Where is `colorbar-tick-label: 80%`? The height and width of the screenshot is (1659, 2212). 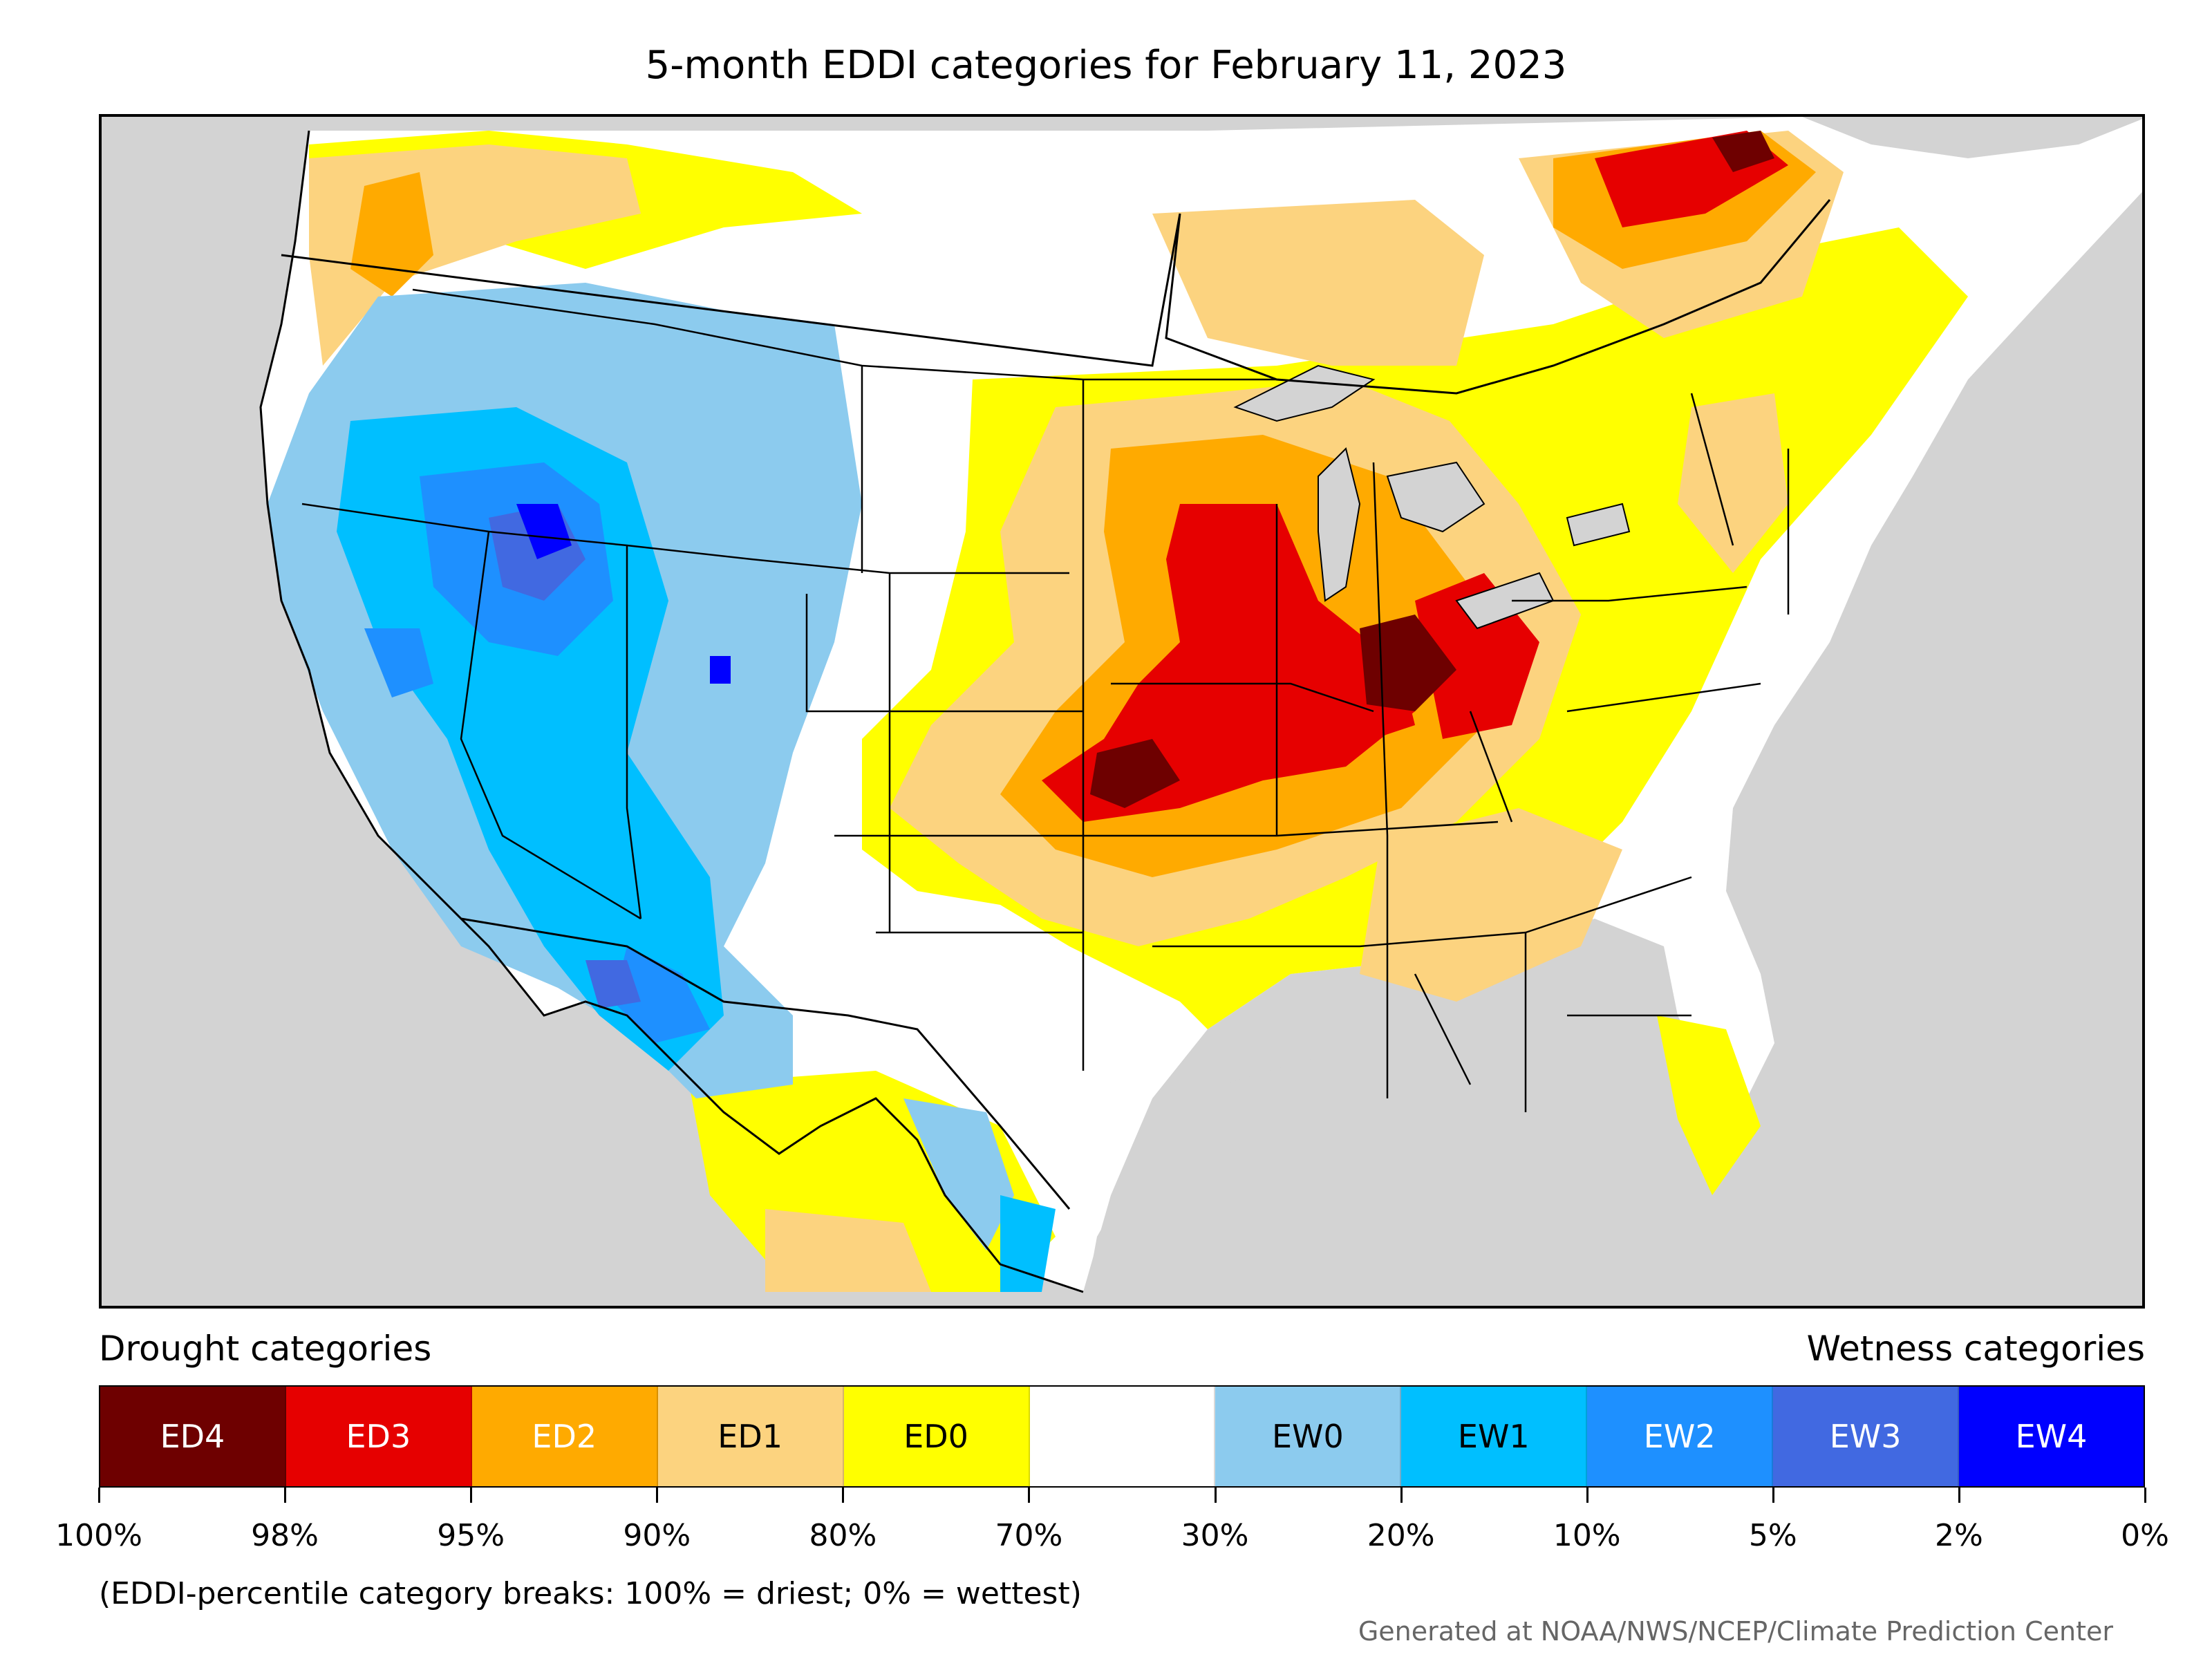
colorbar-tick-label: 80% is located at coordinates (843, 1535).